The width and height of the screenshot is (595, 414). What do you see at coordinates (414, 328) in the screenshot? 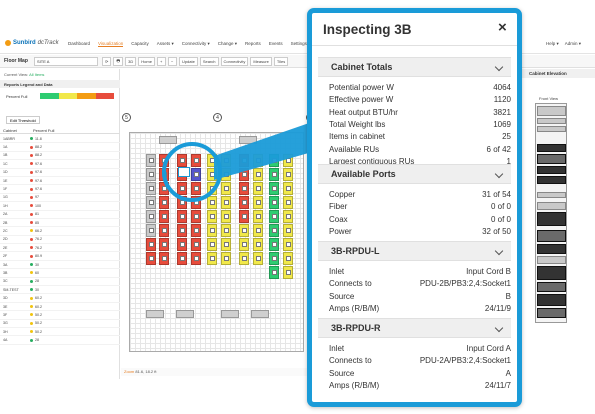
I see `section-header: 3B-RPDU-R` at bounding box center [414, 328].